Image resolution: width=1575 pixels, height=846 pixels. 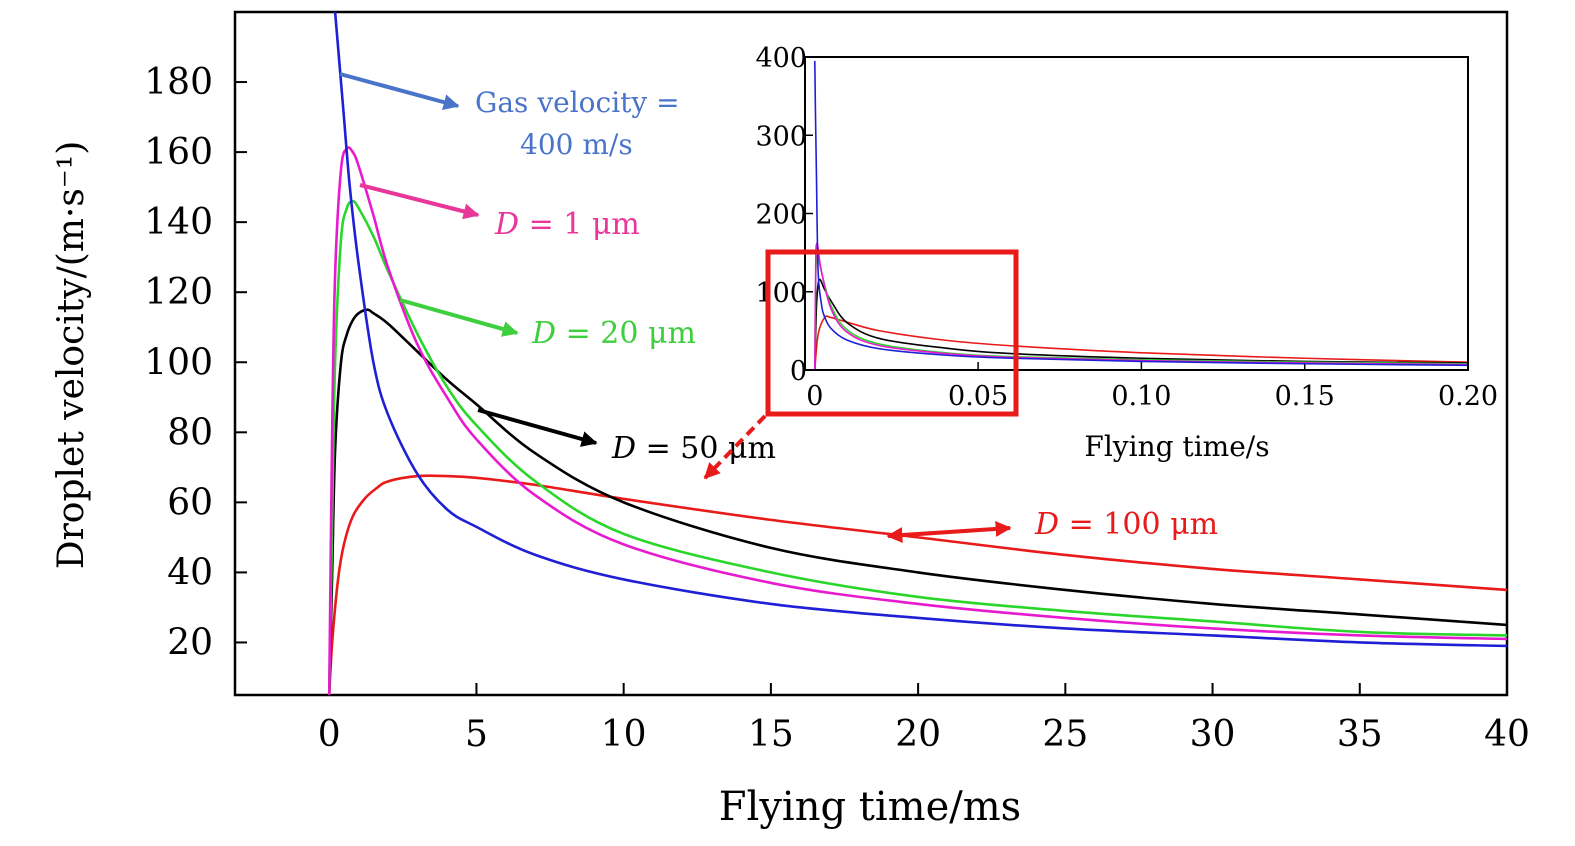 What do you see at coordinates (399, 91) in the screenshot?
I see `annotation-arrow-gas` at bounding box center [399, 91].